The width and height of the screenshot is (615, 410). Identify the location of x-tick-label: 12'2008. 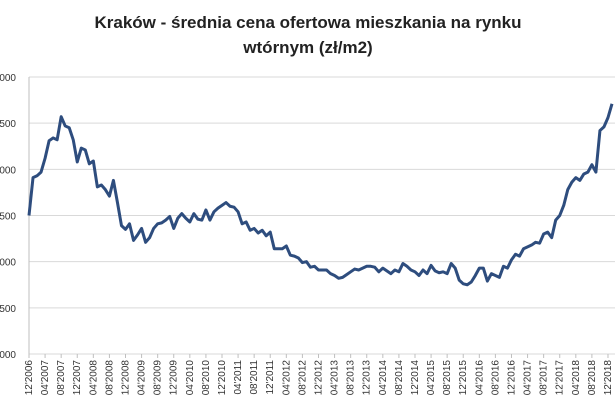
(125, 378).